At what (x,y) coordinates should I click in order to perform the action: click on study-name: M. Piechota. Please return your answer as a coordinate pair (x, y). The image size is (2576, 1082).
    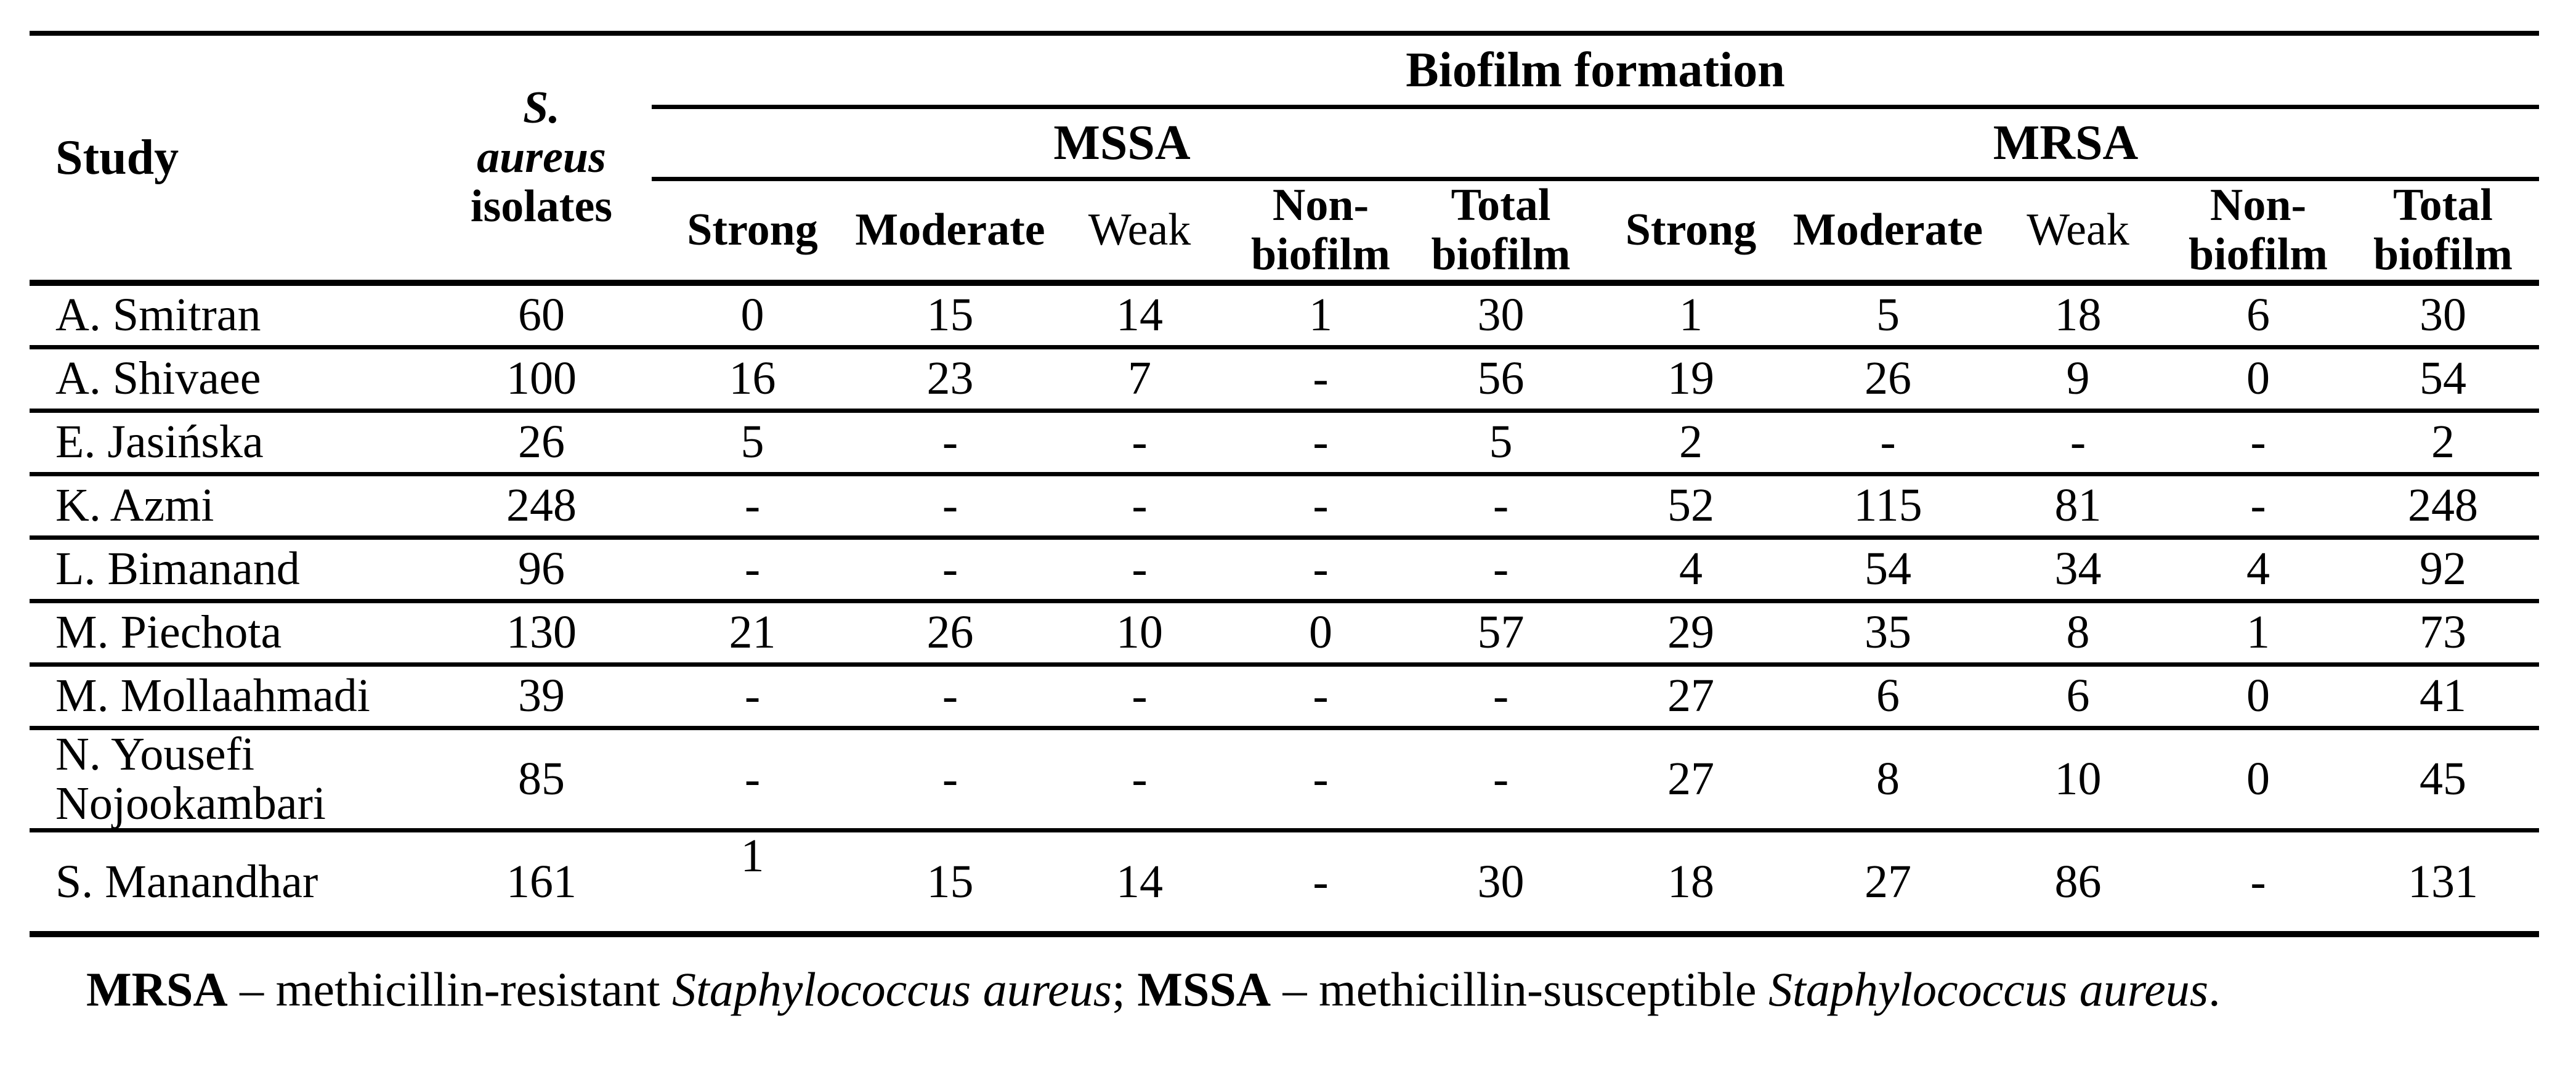
    Looking at the image, I should click on (168, 632).